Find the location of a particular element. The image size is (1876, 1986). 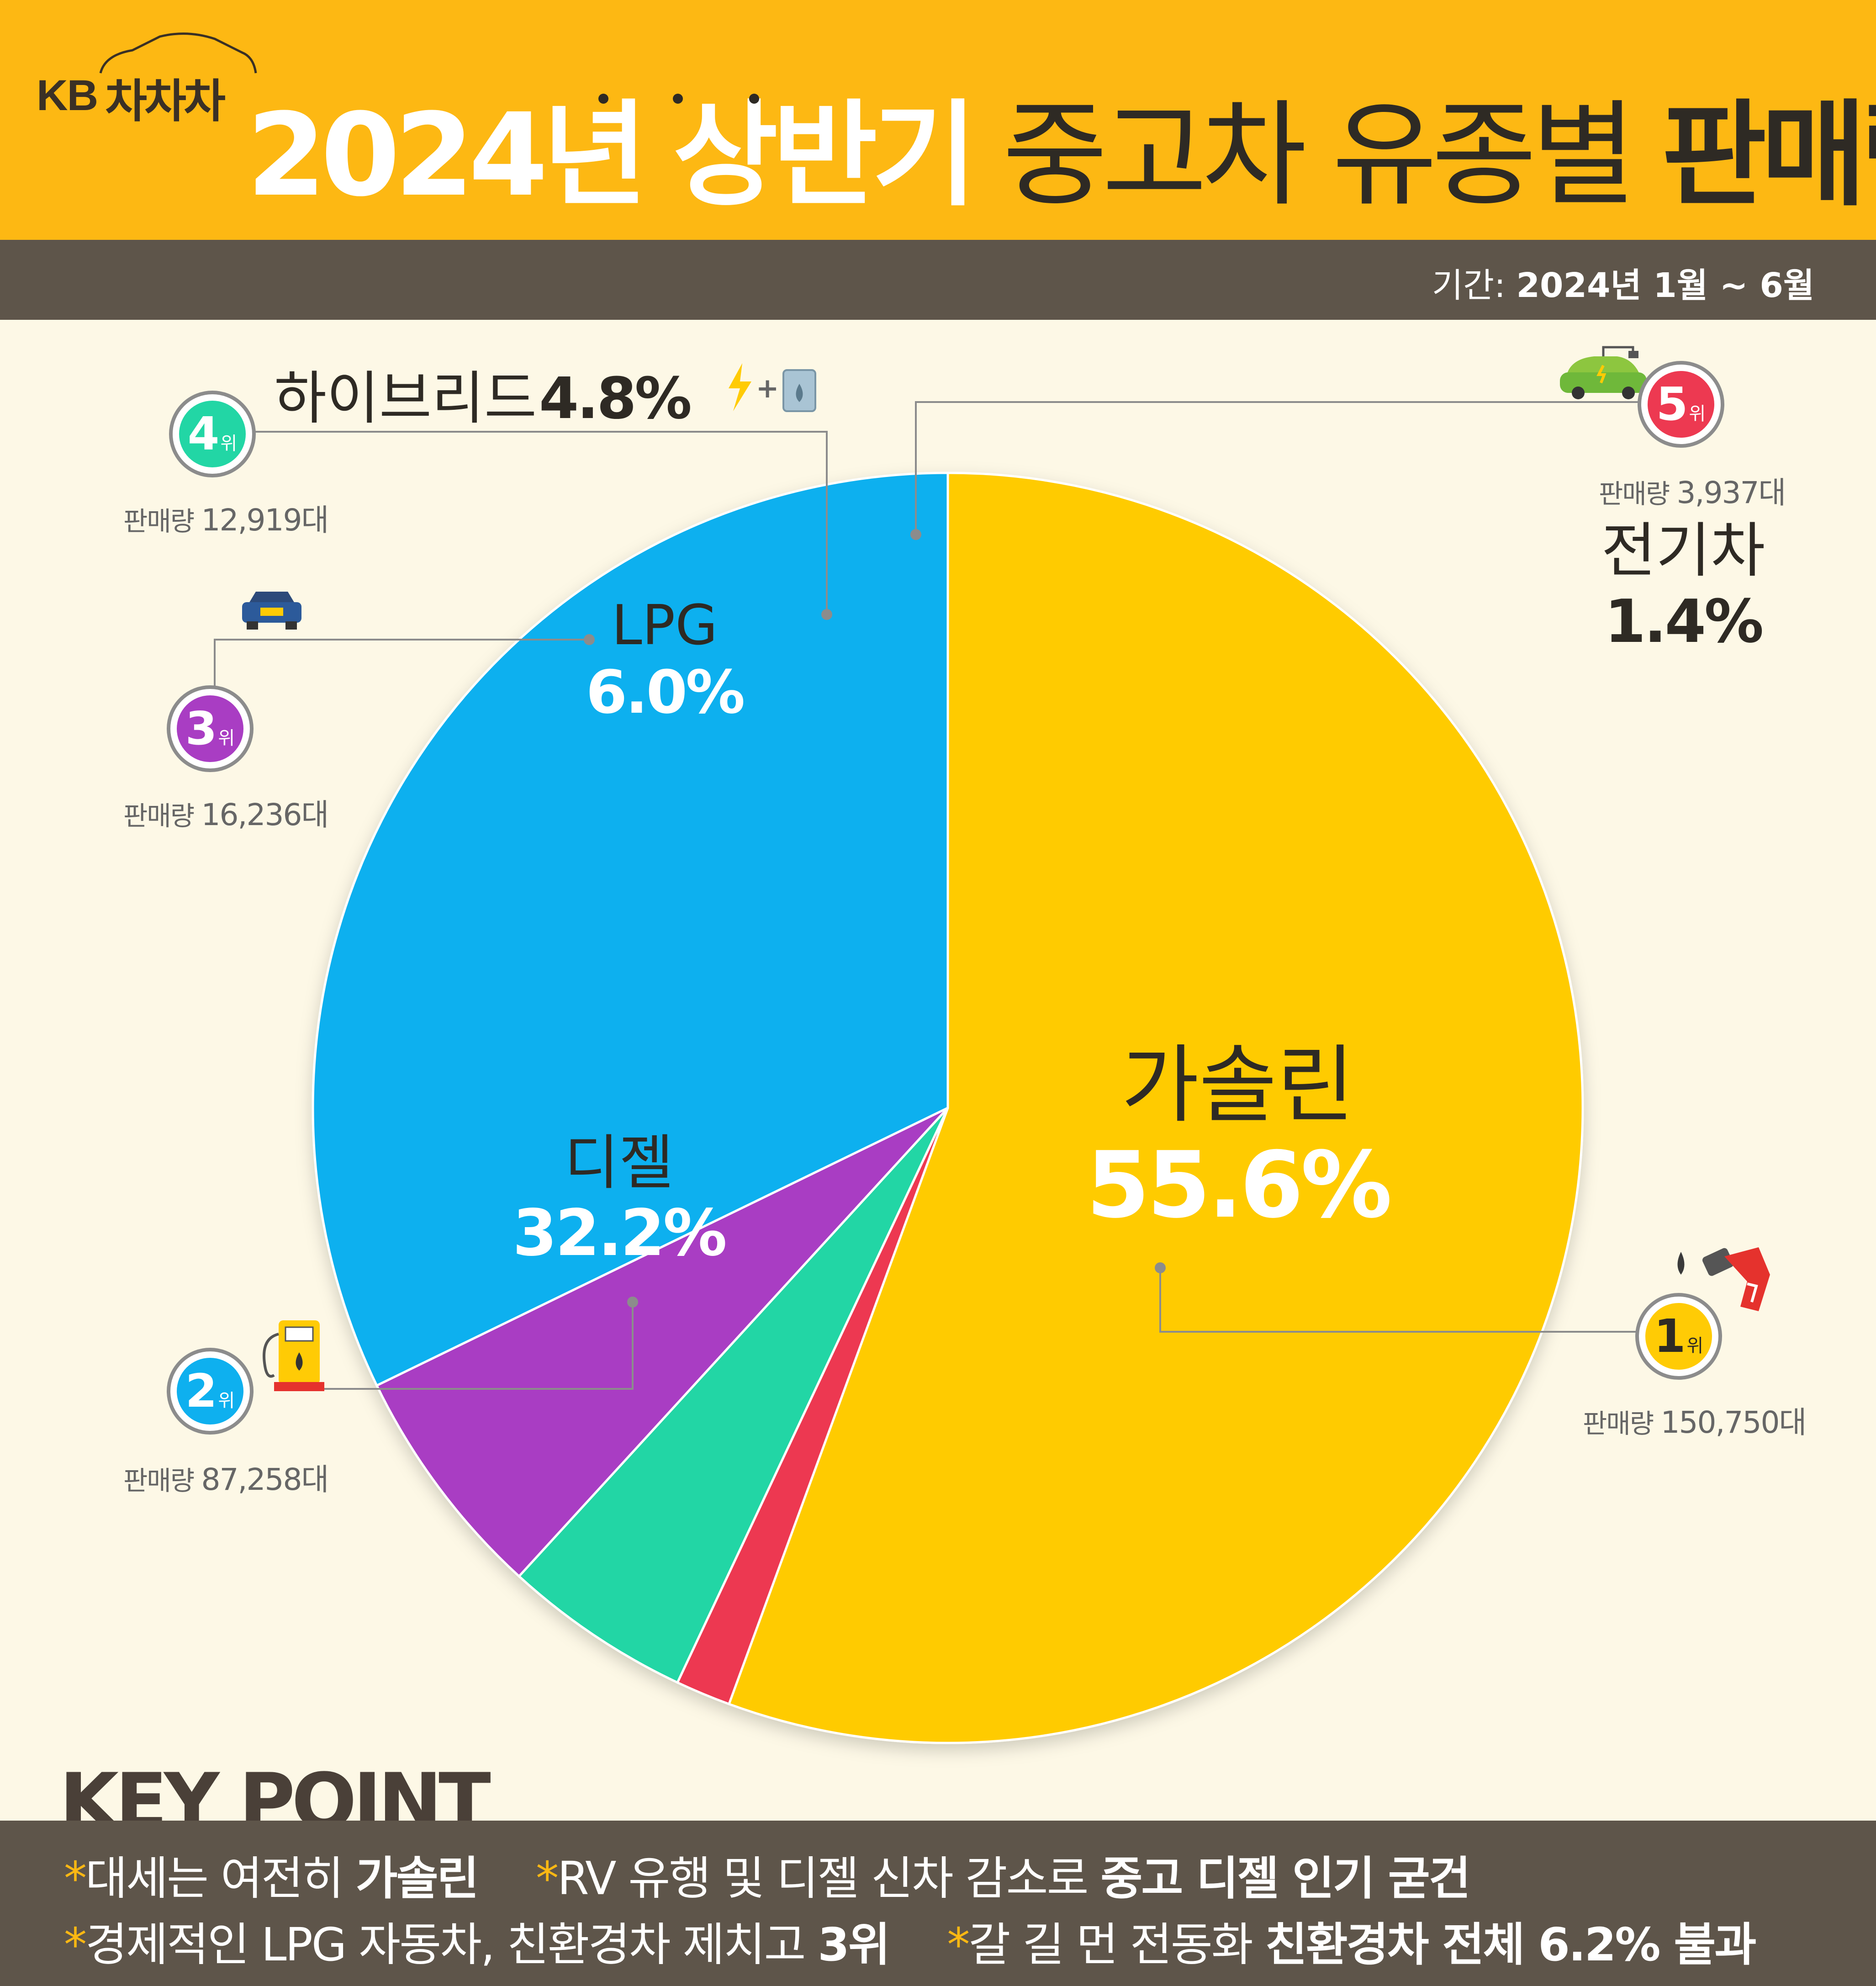

rank-number: 5 is located at coordinates (1672, 404).